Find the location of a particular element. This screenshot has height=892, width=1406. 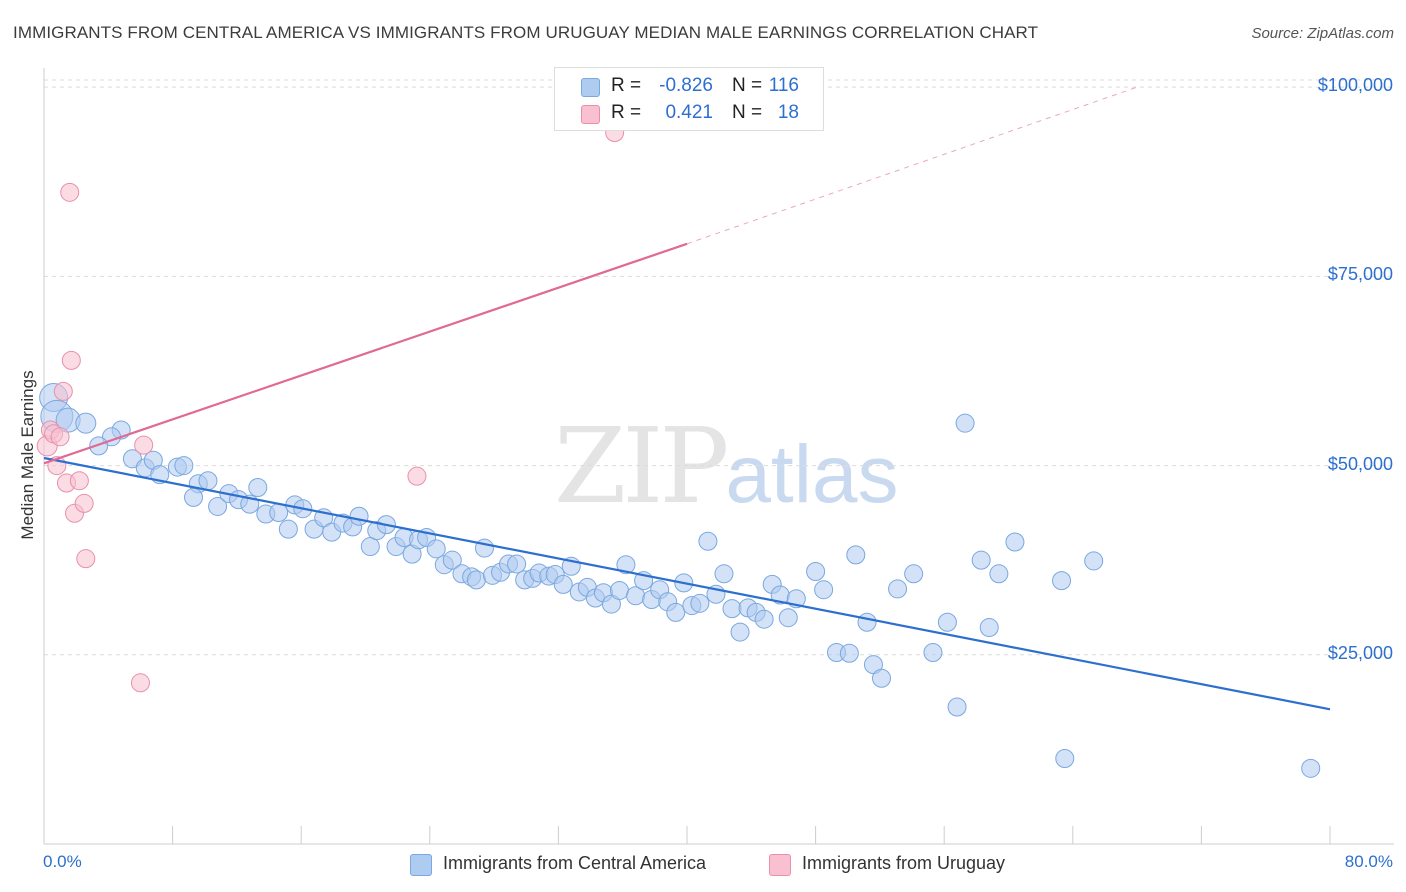

stats-legend: R = -0.826 N = 116 R = 0.421 N = 18 is located at coordinates (689, 99).